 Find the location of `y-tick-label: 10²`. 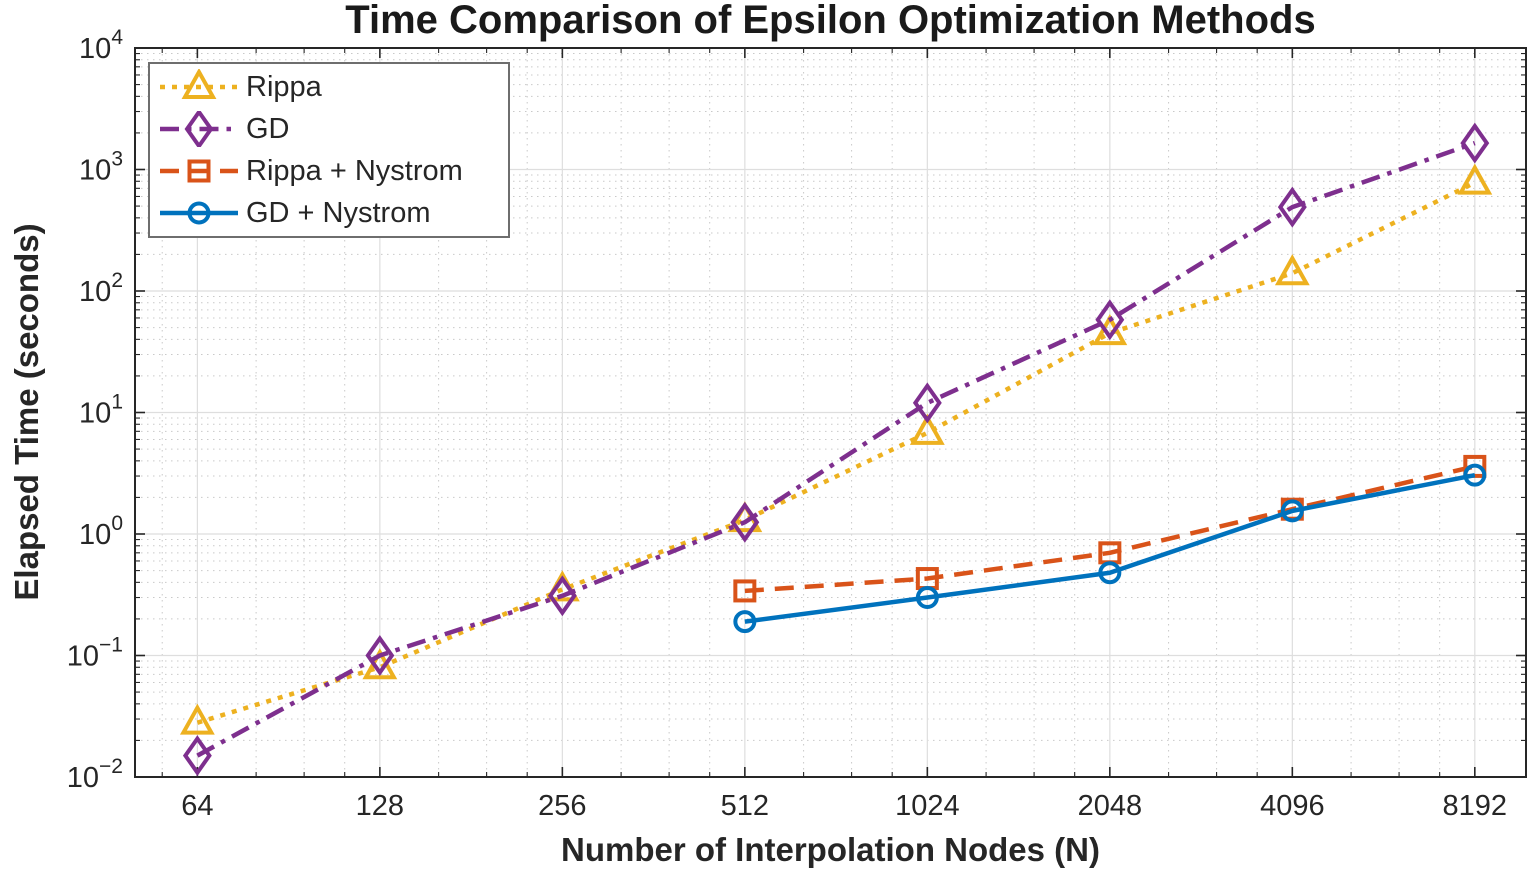

y-tick-label: 10² is located at coordinates (101, 288).